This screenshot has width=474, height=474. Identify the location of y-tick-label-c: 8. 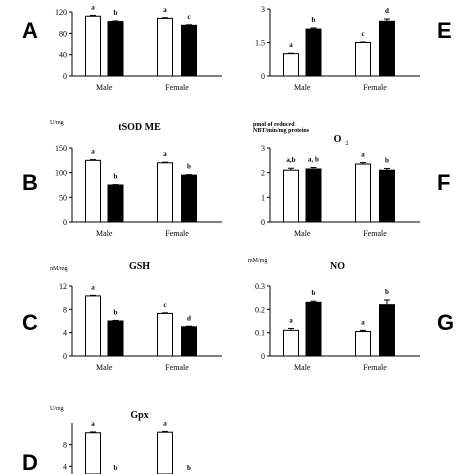
(65, 309).